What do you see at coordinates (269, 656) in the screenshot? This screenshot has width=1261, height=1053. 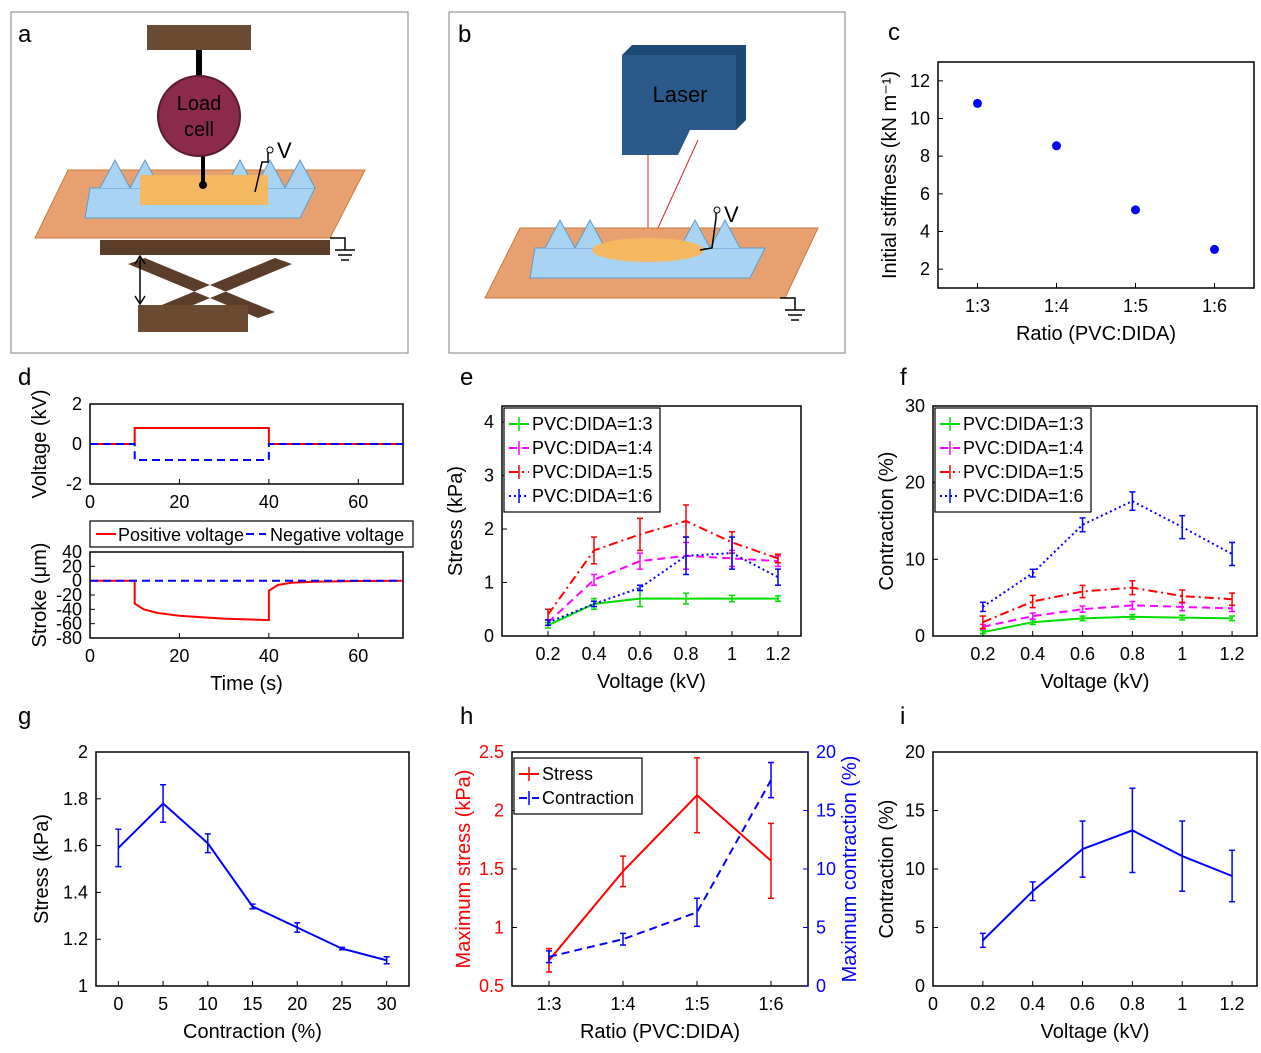 I see `d_bottom-xtick-label: 40` at bounding box center [269, 656].